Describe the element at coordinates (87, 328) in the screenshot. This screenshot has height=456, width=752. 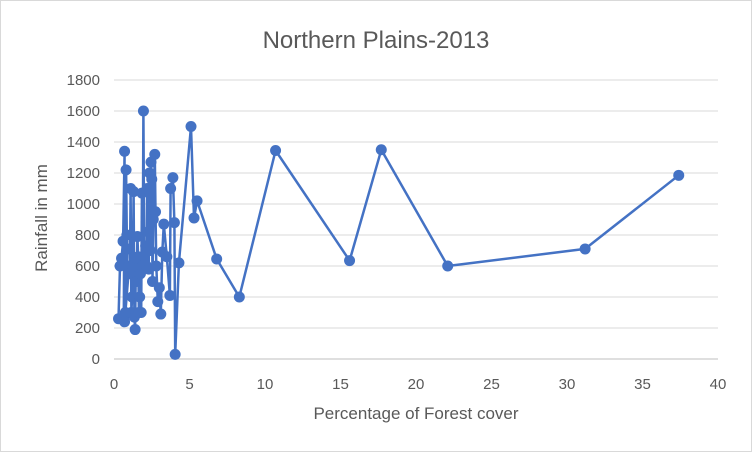
I see `y-tick-label: 200` at that location.